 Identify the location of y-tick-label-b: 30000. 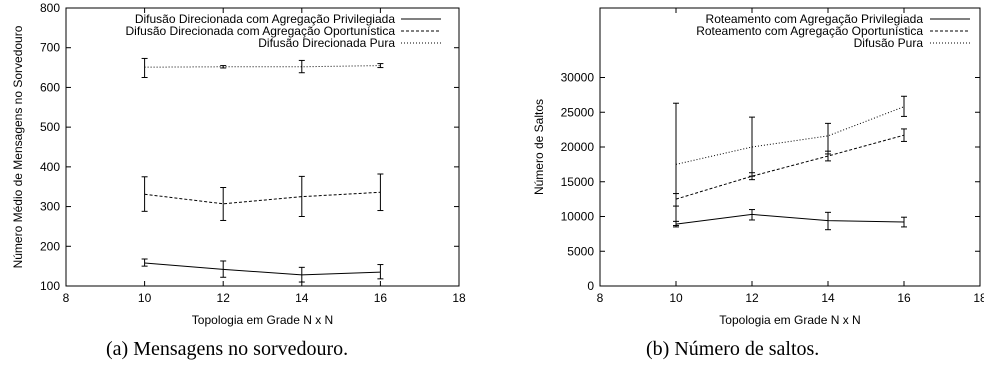
(578, 78).